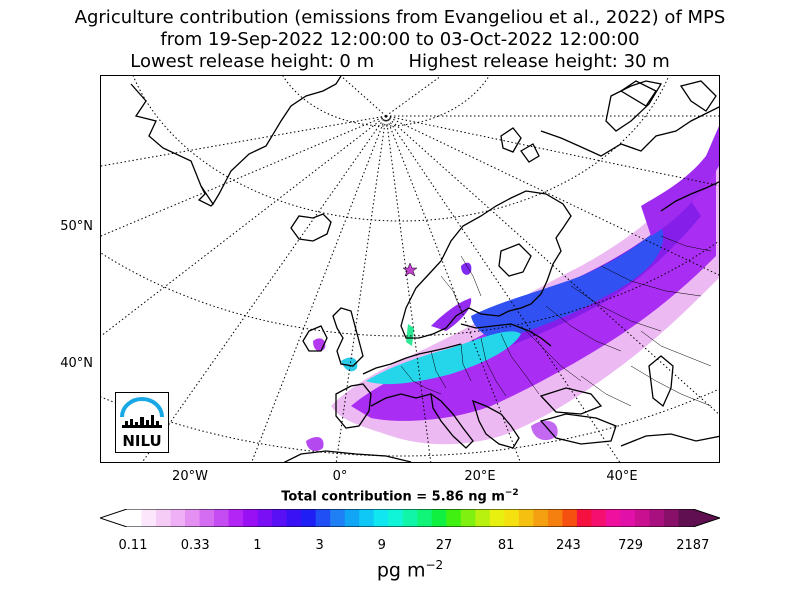 Image resolution: width=800 pixels, height=600 pixels. Describe the element at coordinates (506, 335) in the screenshot. I see `baltic-coast` at that location.